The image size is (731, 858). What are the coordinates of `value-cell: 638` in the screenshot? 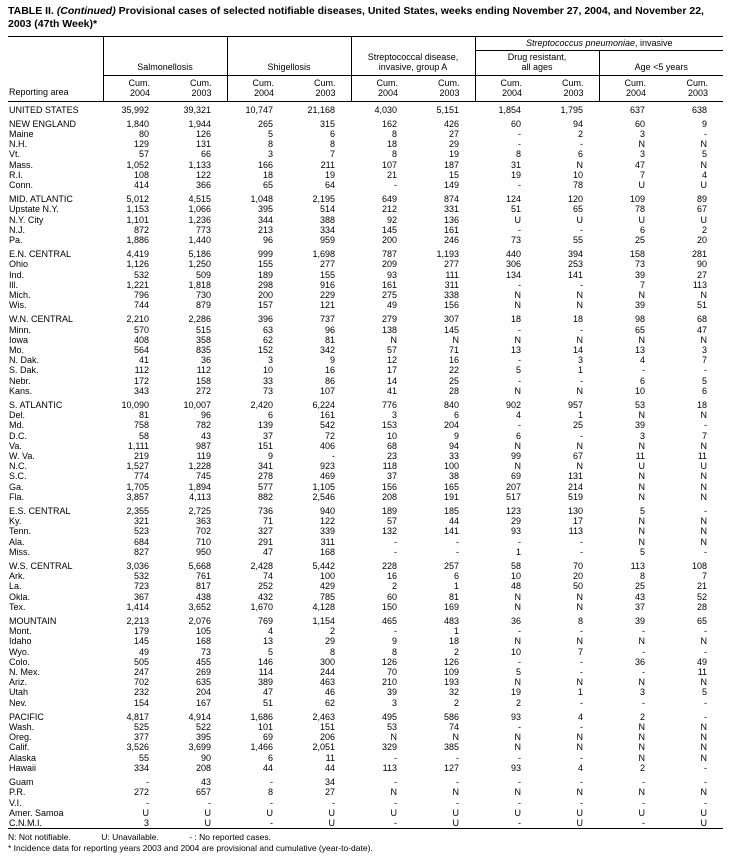 It's located at (700, 109).